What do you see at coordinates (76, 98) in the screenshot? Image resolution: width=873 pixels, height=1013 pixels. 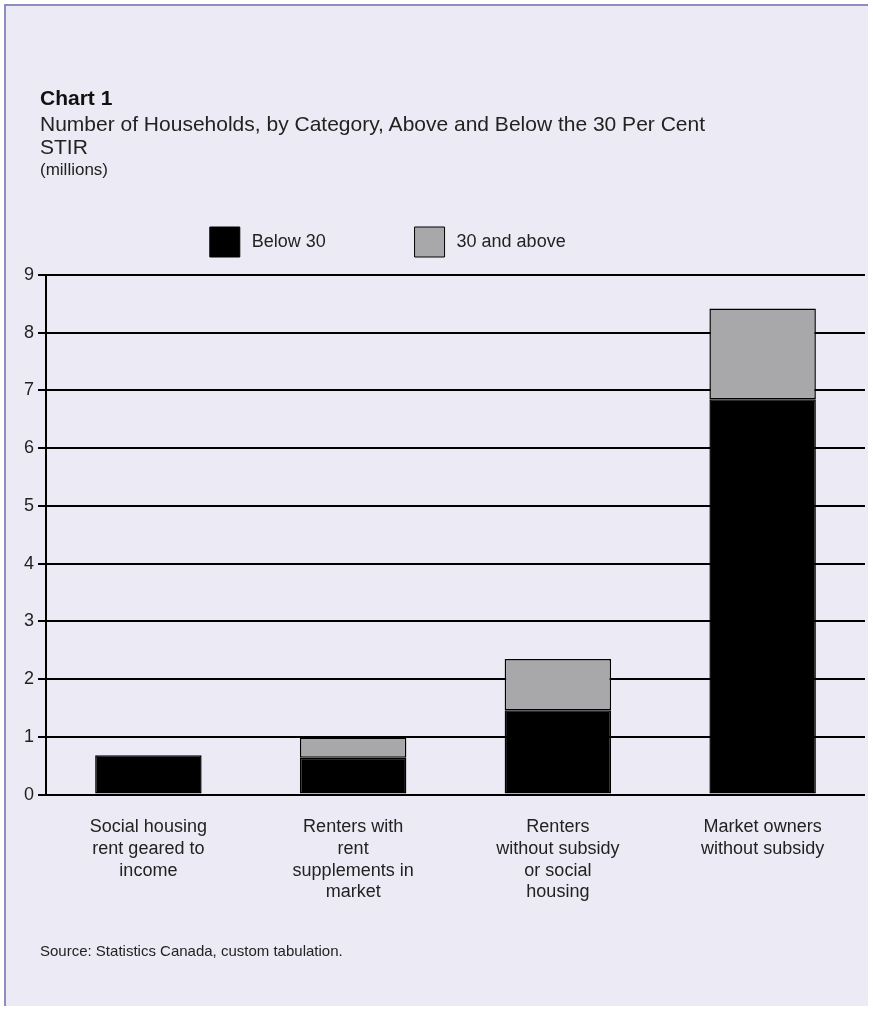 I see `chart-title: Chart 1` at bounding box center [76, 98].